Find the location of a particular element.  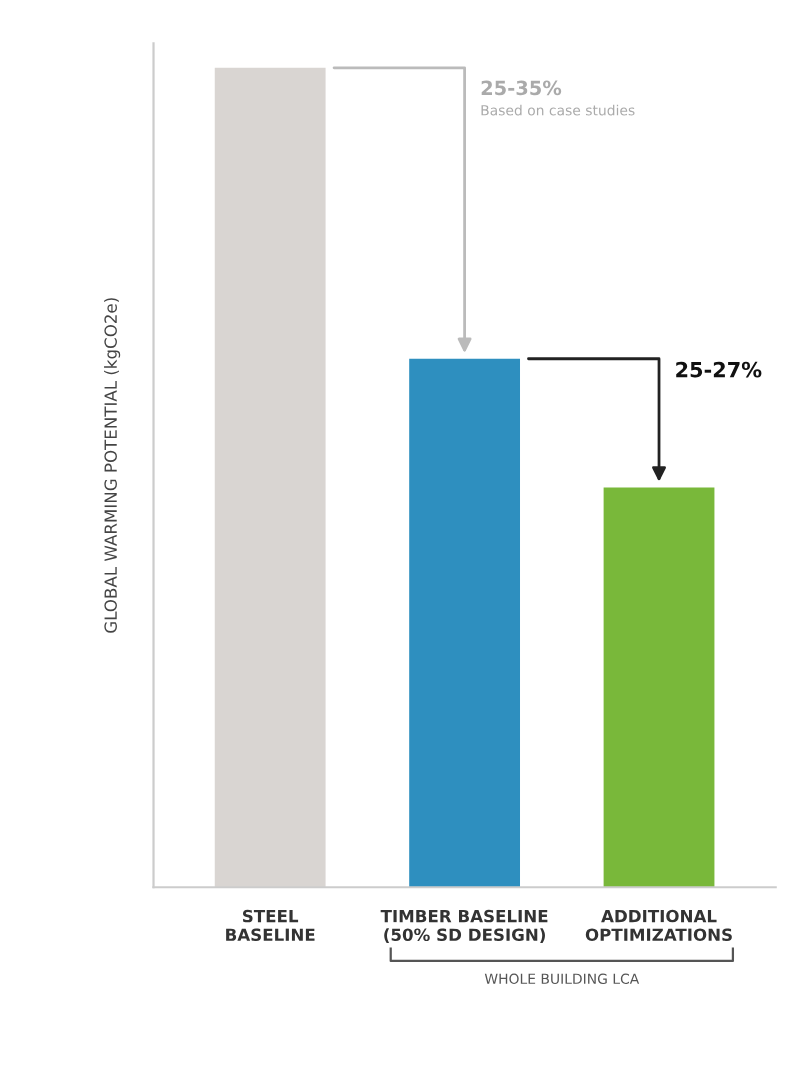

annotation: 25-27% is located at coordinates (719, 369).